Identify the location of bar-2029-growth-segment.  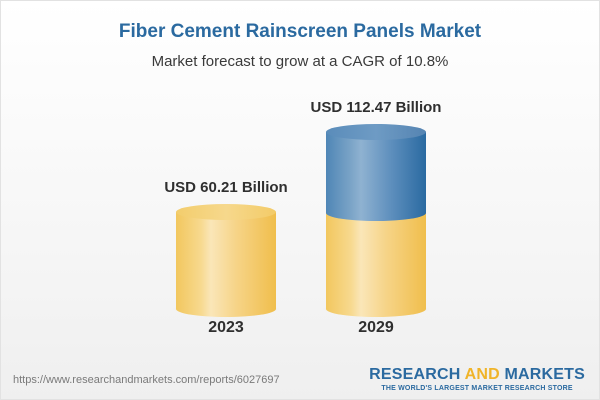
(376, 172).